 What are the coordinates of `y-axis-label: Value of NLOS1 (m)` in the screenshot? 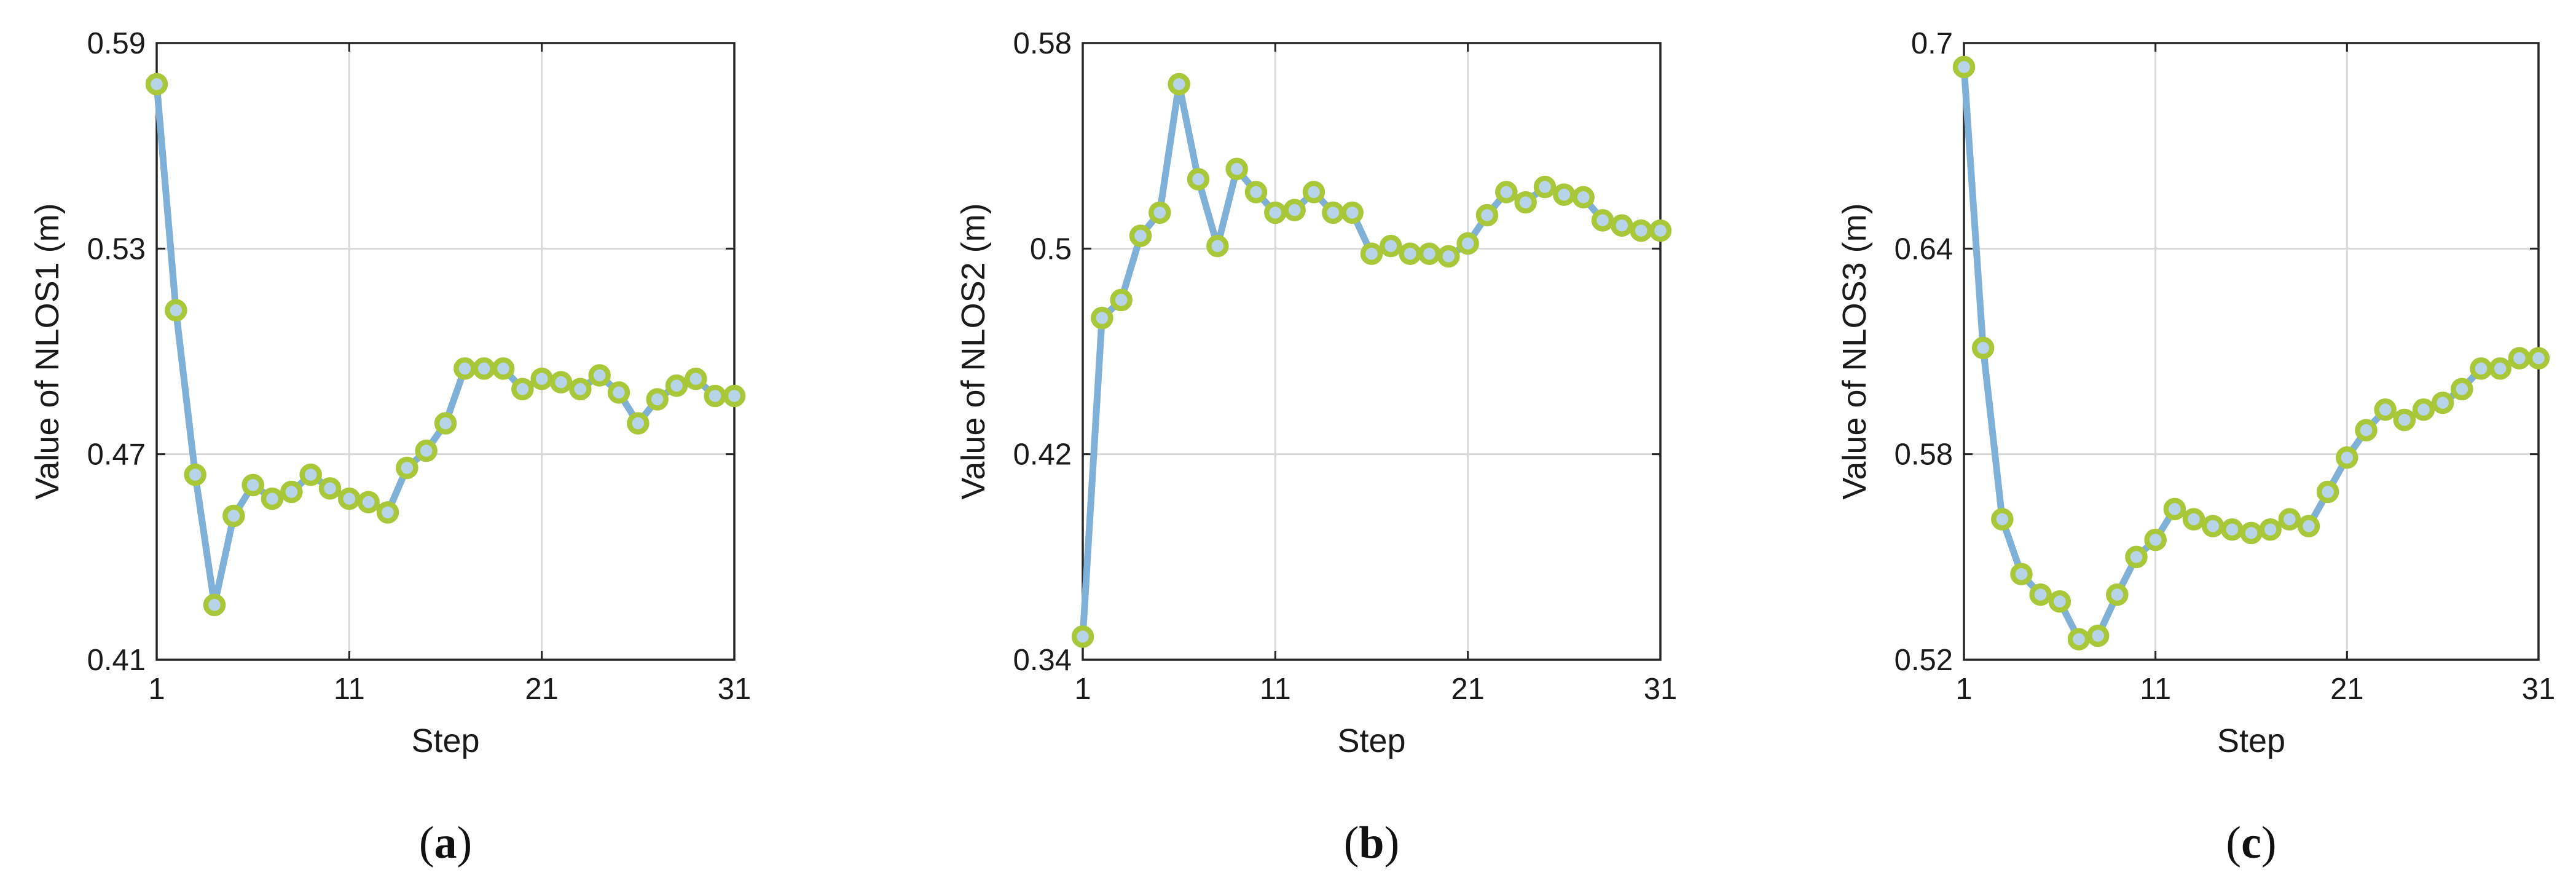 It's located at (47, 351).